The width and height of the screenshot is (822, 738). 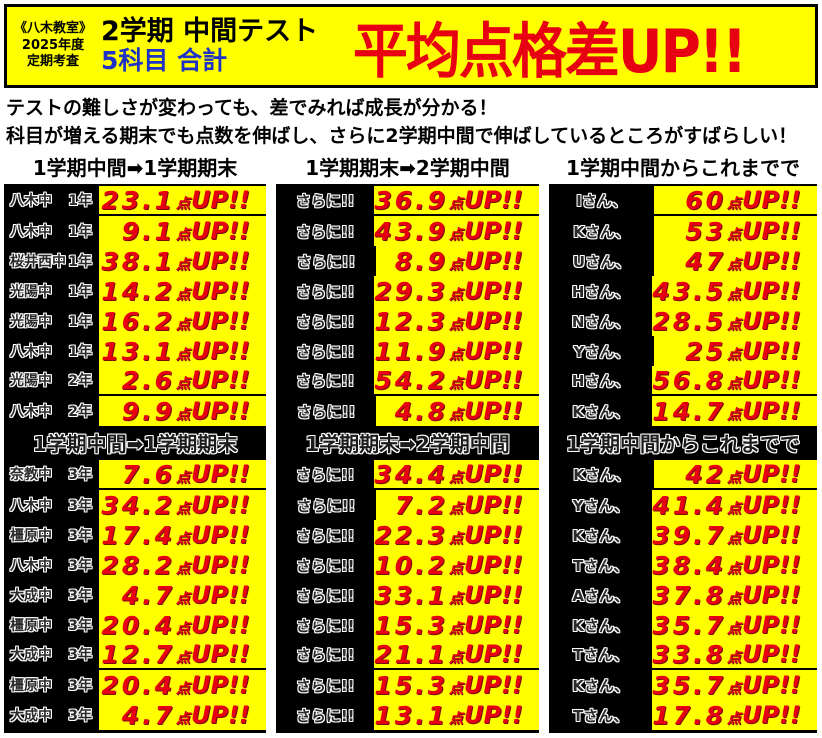 What do you see at coordinates (135, 655) in the screenshot?
I see `table-row: 大成中 3年 12.7 点 UP!!` at bounding box center [135, 655].